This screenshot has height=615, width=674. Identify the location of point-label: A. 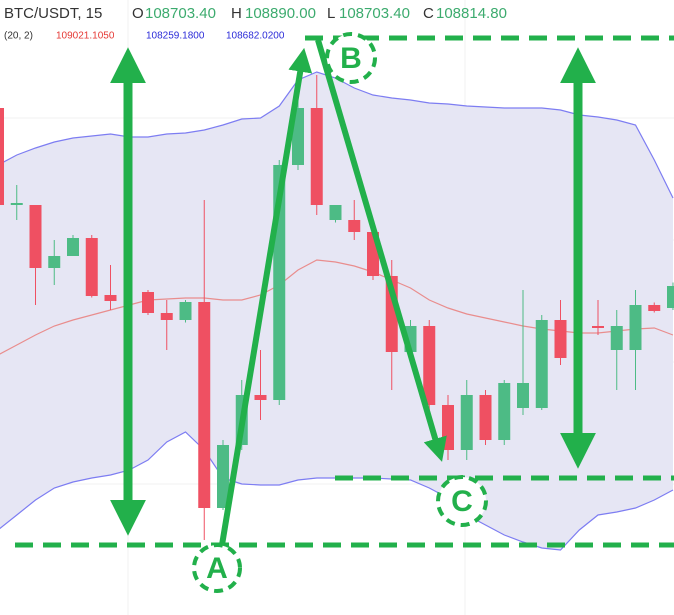
(217, 568).